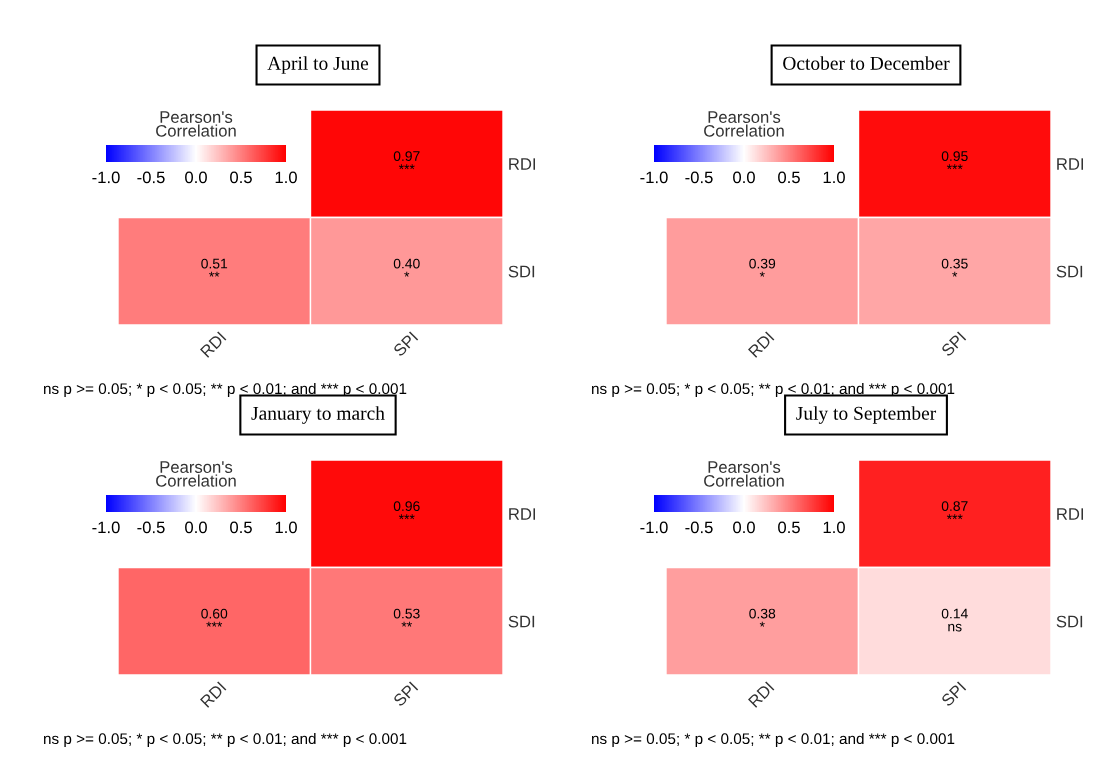  Describe the element at coordinates (954, 620) in the screenshot. I see `data-label: 0.14 ns` at that location.